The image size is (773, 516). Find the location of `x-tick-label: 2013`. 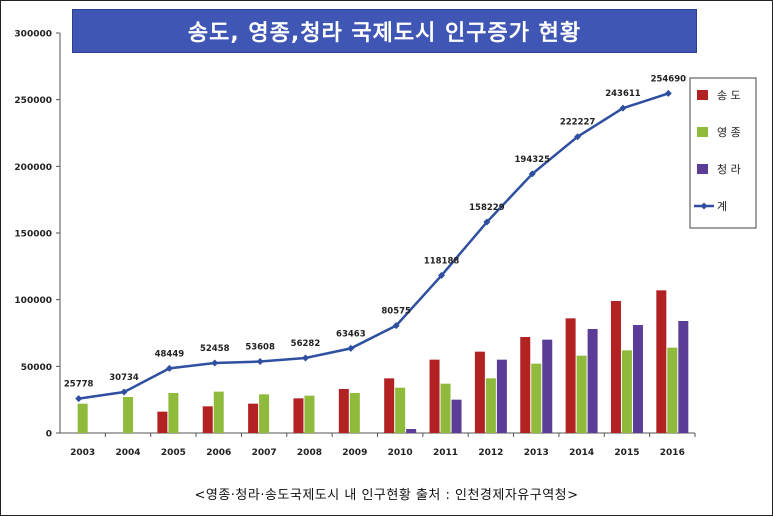

x-tick-label: 2013 is located at coordinates (536, 453).